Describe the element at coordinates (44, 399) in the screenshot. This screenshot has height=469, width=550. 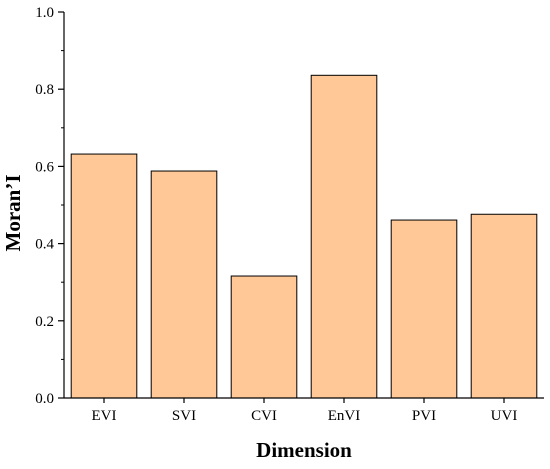
I see `y-tick-label: 0.0` at that location.